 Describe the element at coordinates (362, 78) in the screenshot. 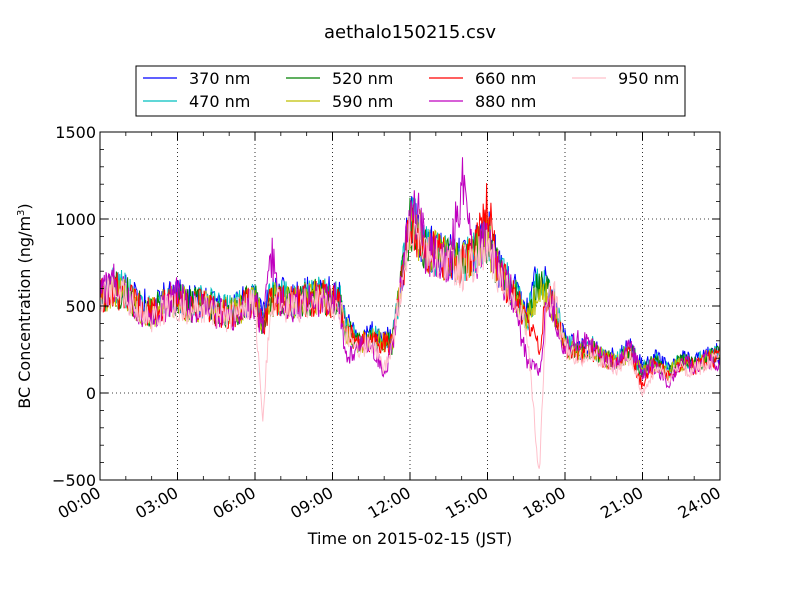

I see `legend-label: 520 nm` at that location.